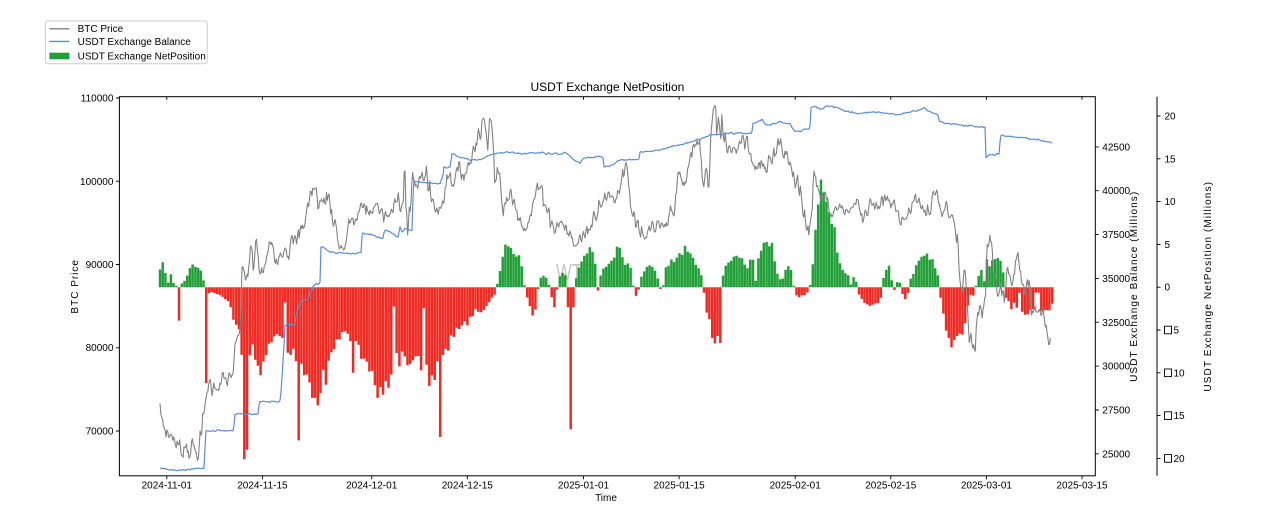 The height and width of the screenshot is (525, 1262). What do you see at coordinates (606, 498) in the screenshot?
I see `svg-text: Time` at bounding box center [606, 498].